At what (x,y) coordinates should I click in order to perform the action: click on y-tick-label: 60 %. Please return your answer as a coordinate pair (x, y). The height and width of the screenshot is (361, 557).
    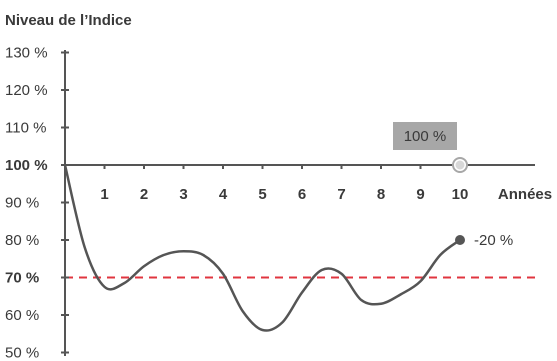
    Looking at the image, I should click on (22, 315).